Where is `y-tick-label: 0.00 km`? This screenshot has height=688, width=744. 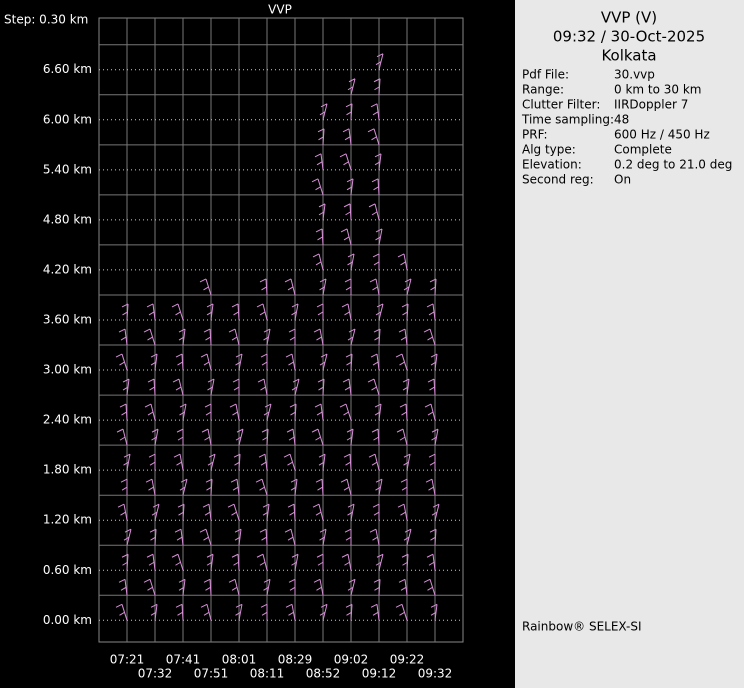
y-tick-label: 0.00 km is located at coordinates (67, 620).